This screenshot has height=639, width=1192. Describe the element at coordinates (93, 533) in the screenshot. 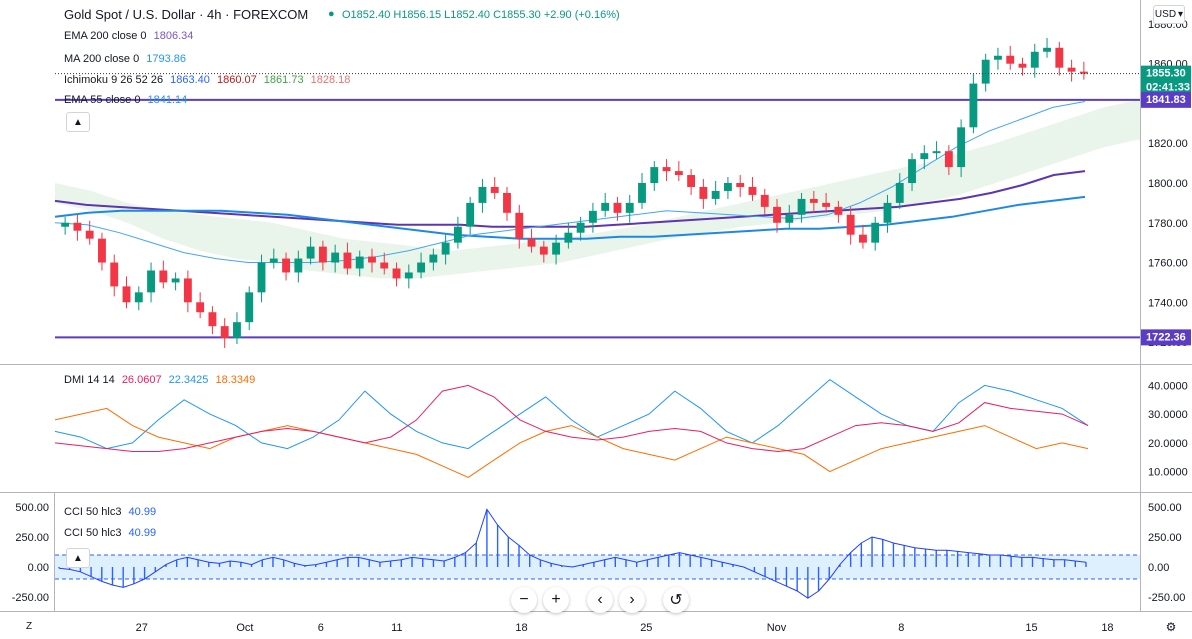

I see `cci-b-label: CCI 50 hlc3` at that location.